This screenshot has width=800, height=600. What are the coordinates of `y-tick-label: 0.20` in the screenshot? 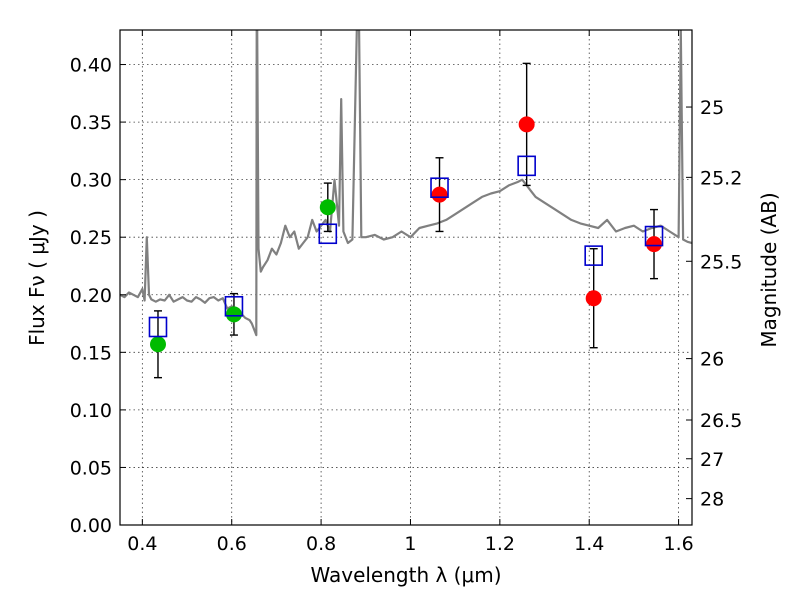 It's located at (91, 296).